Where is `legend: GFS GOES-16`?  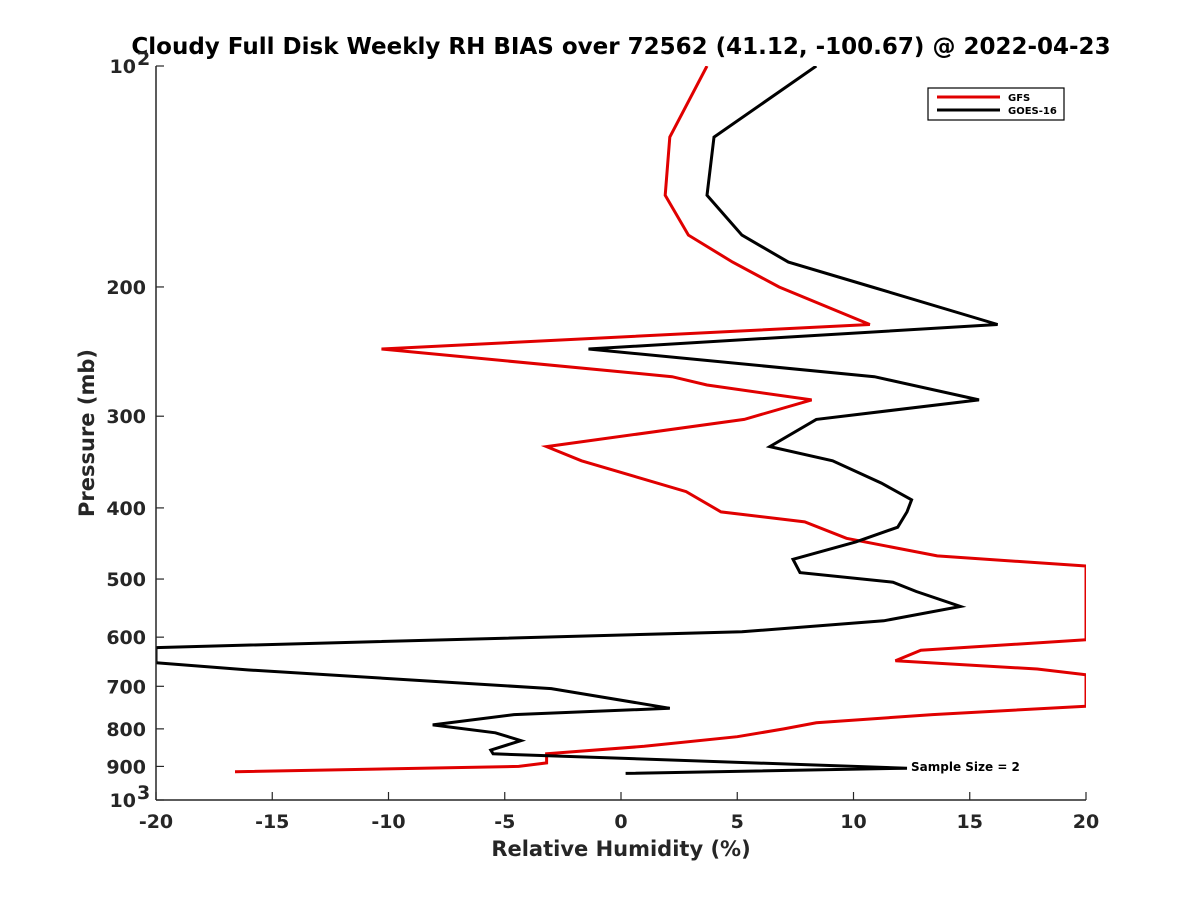 legend: GFS GOES-16 is located at coordinates (996, 104).